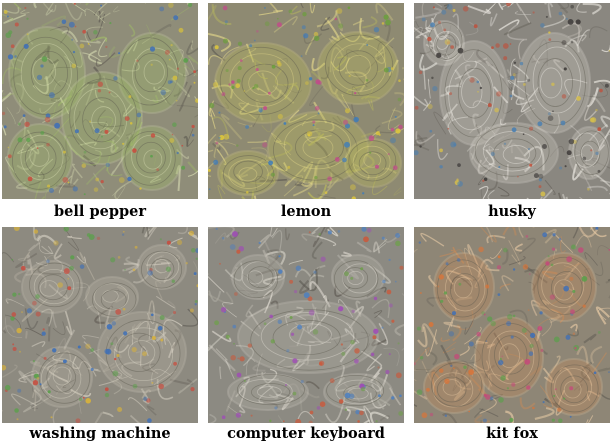 The height and width of the screenshot is (445, 613). Describe the element at coordinates (509, 357) in the screenshot. I see `texture-blob` at that location.